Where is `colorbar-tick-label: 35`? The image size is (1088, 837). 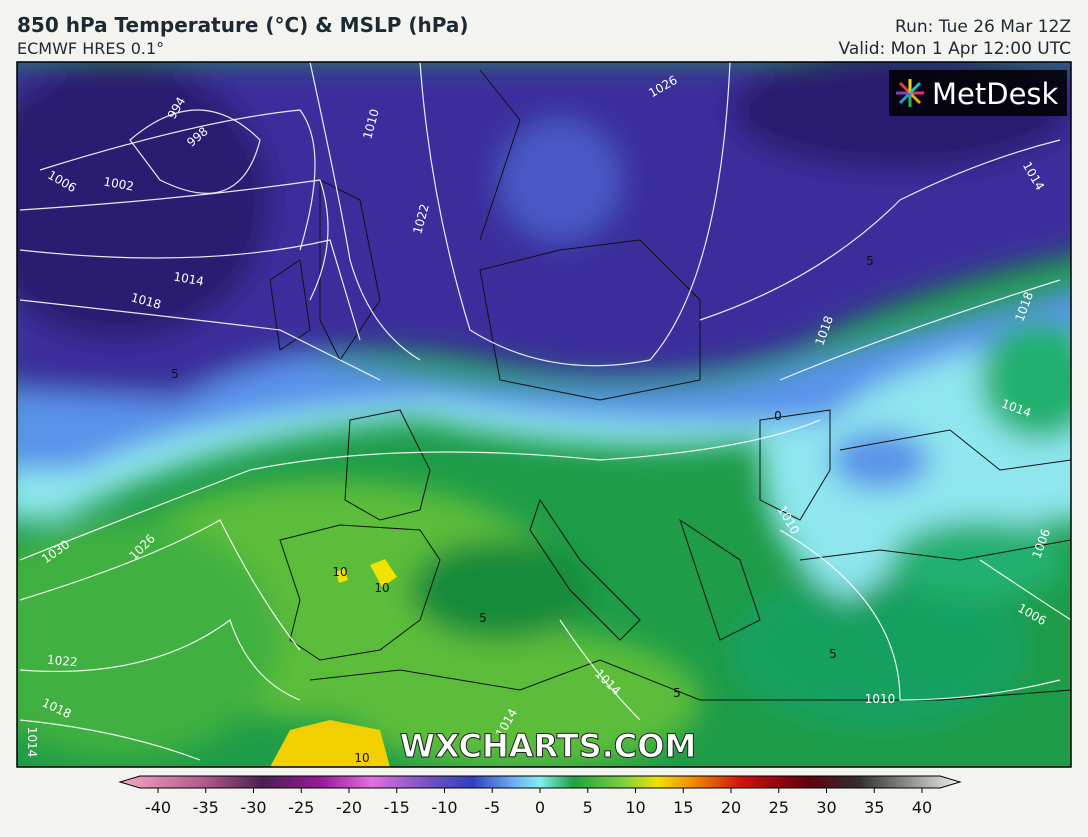 colorbar-tick-label: 35 is located at coordinates (874, 807).